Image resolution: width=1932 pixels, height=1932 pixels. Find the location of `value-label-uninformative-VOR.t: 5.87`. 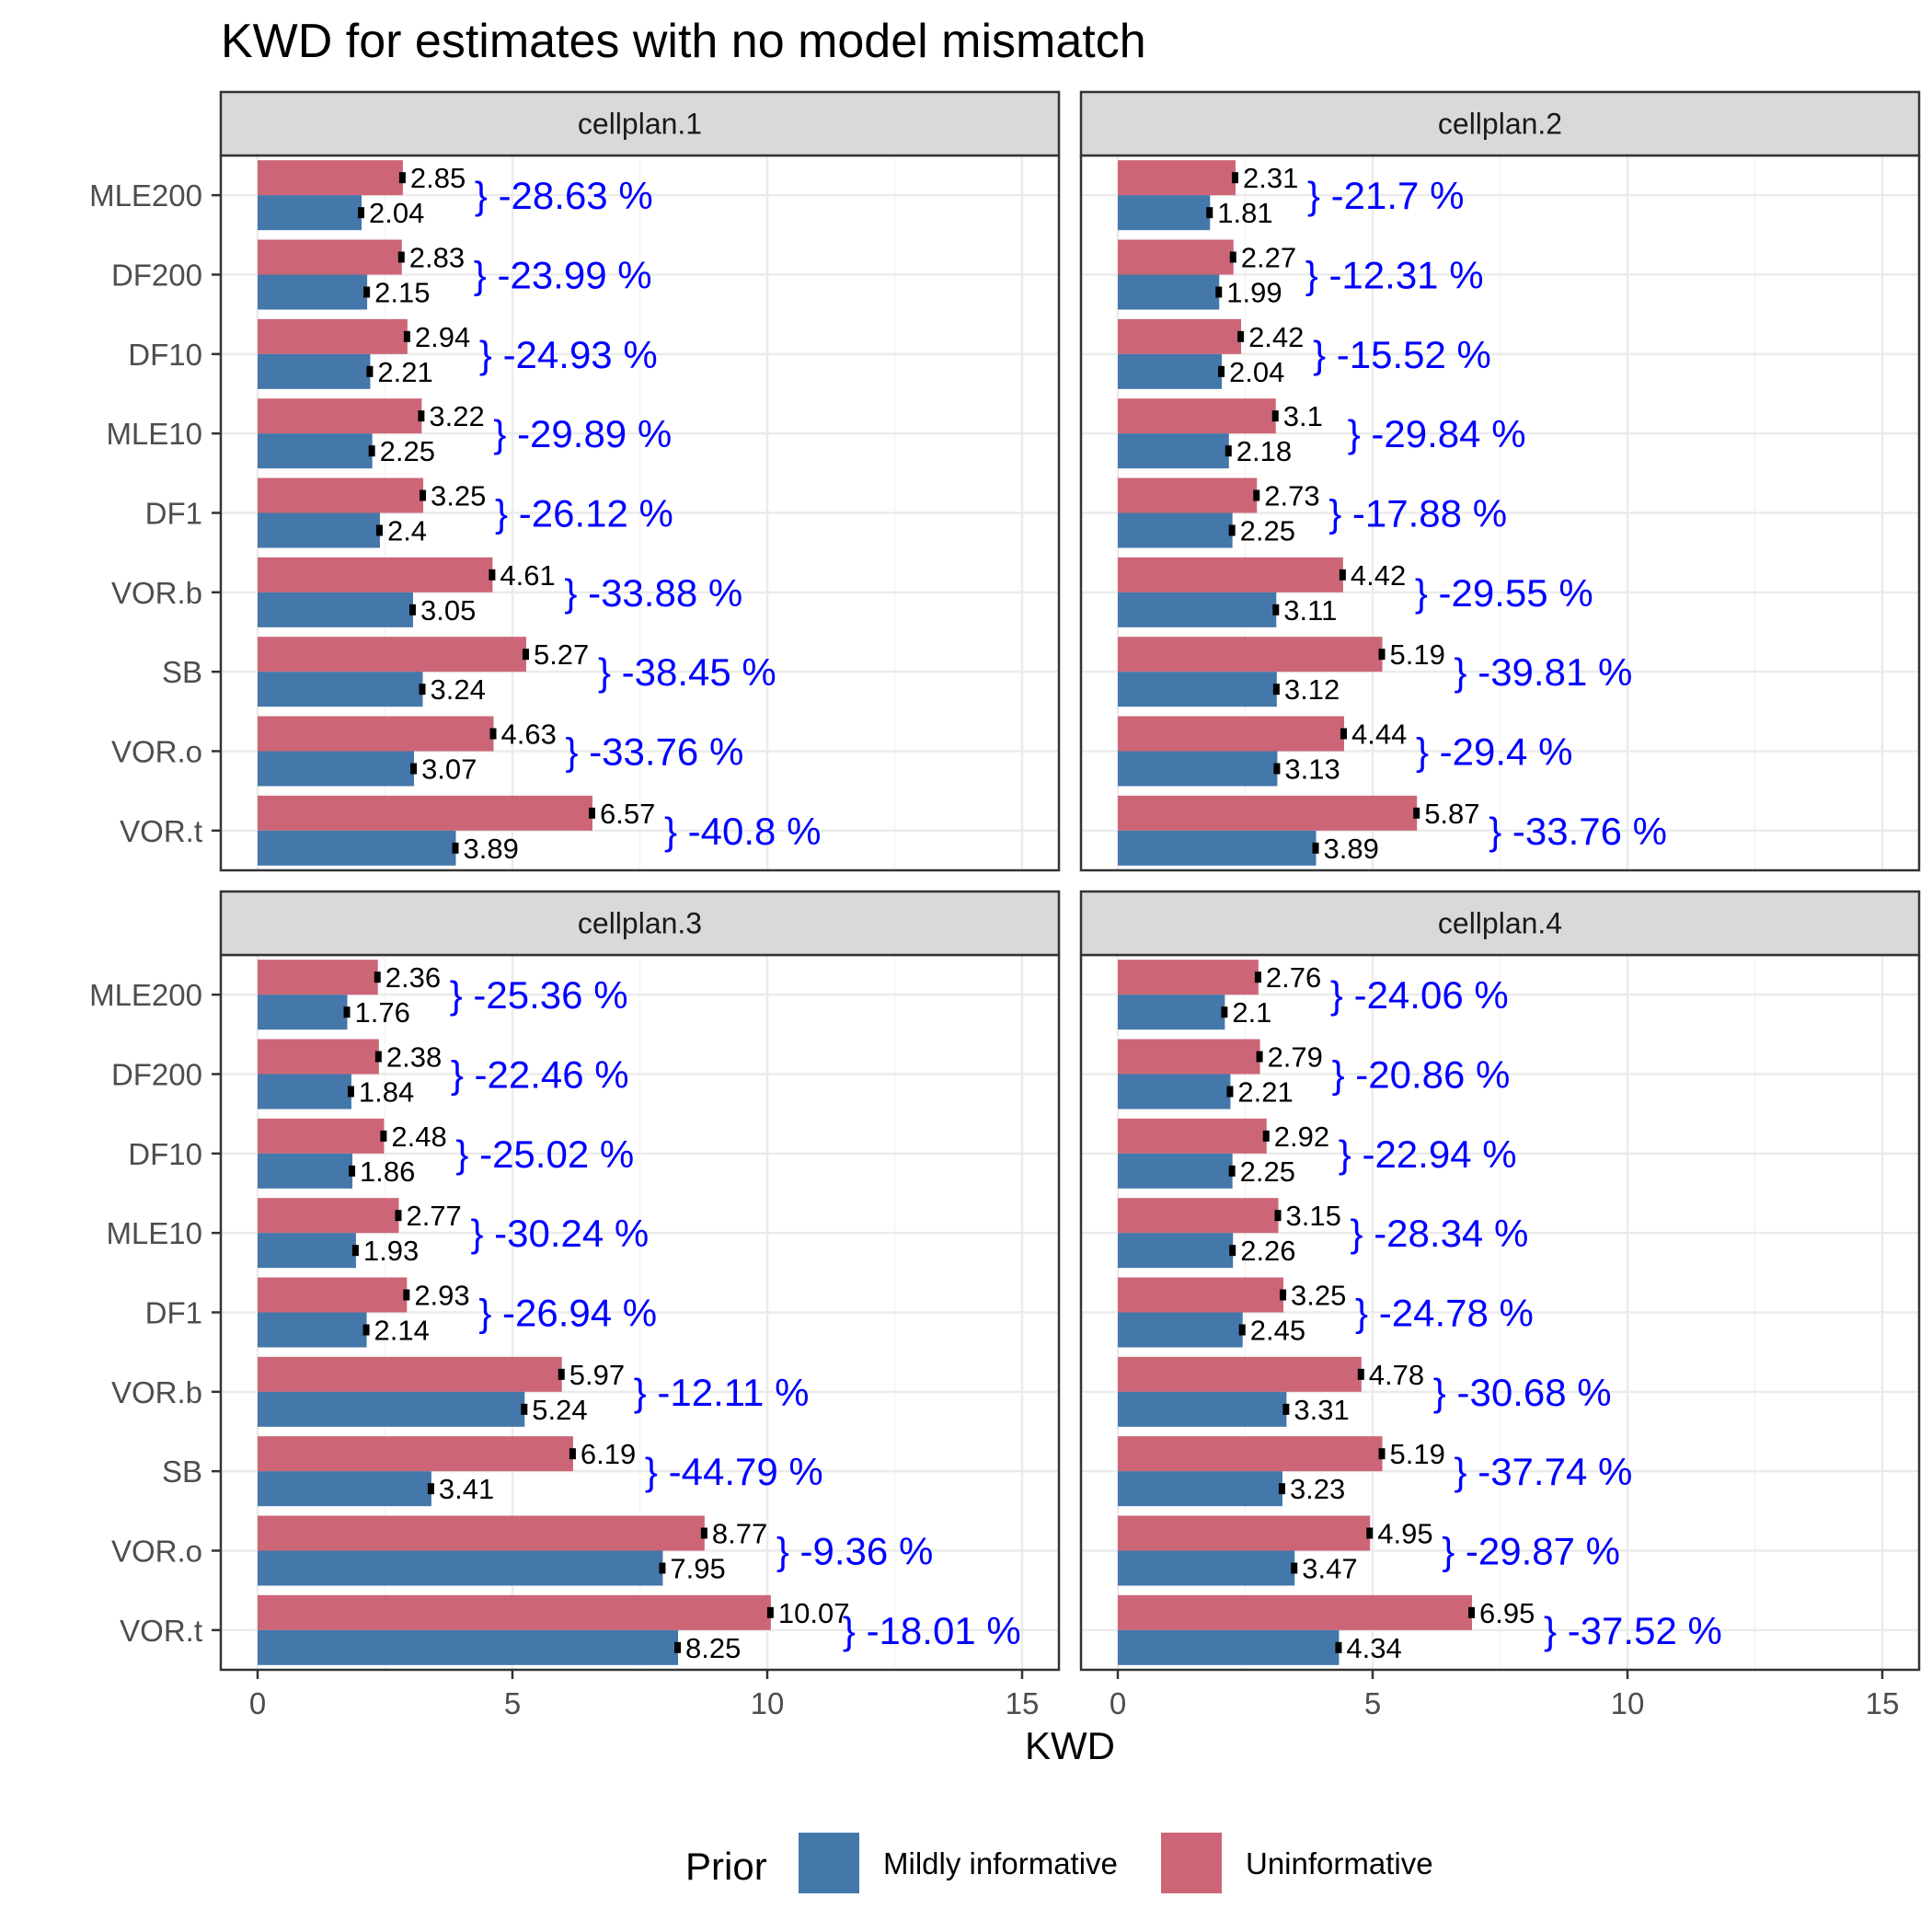

value-label-uninformative-VOR.t: 5.87 is located at coordinates (1451, 814).